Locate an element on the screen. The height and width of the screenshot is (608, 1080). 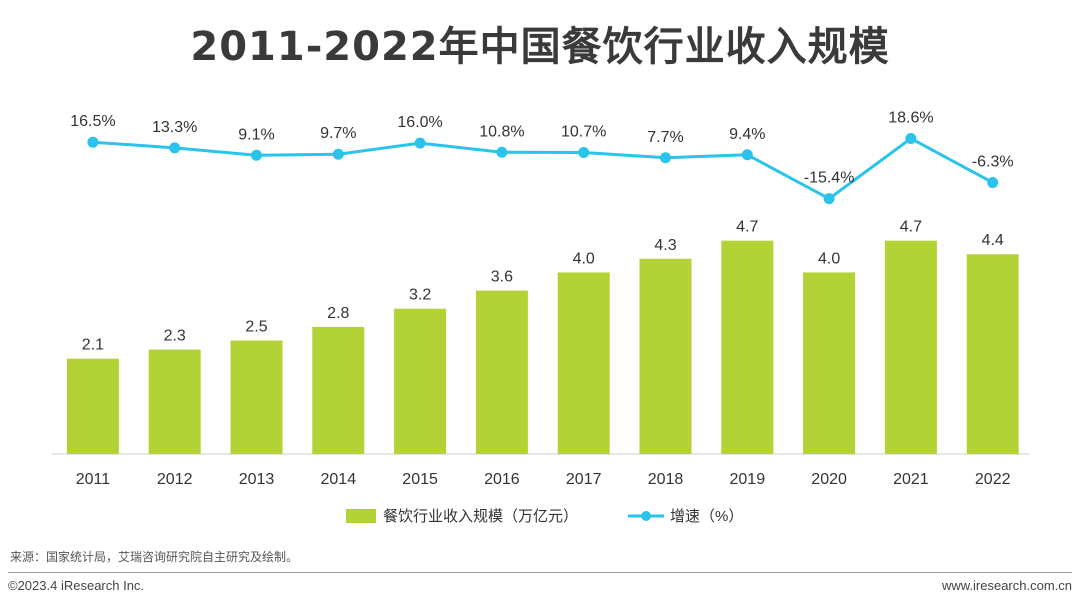
growth-point-2019 is located at coordinates (747, 155).